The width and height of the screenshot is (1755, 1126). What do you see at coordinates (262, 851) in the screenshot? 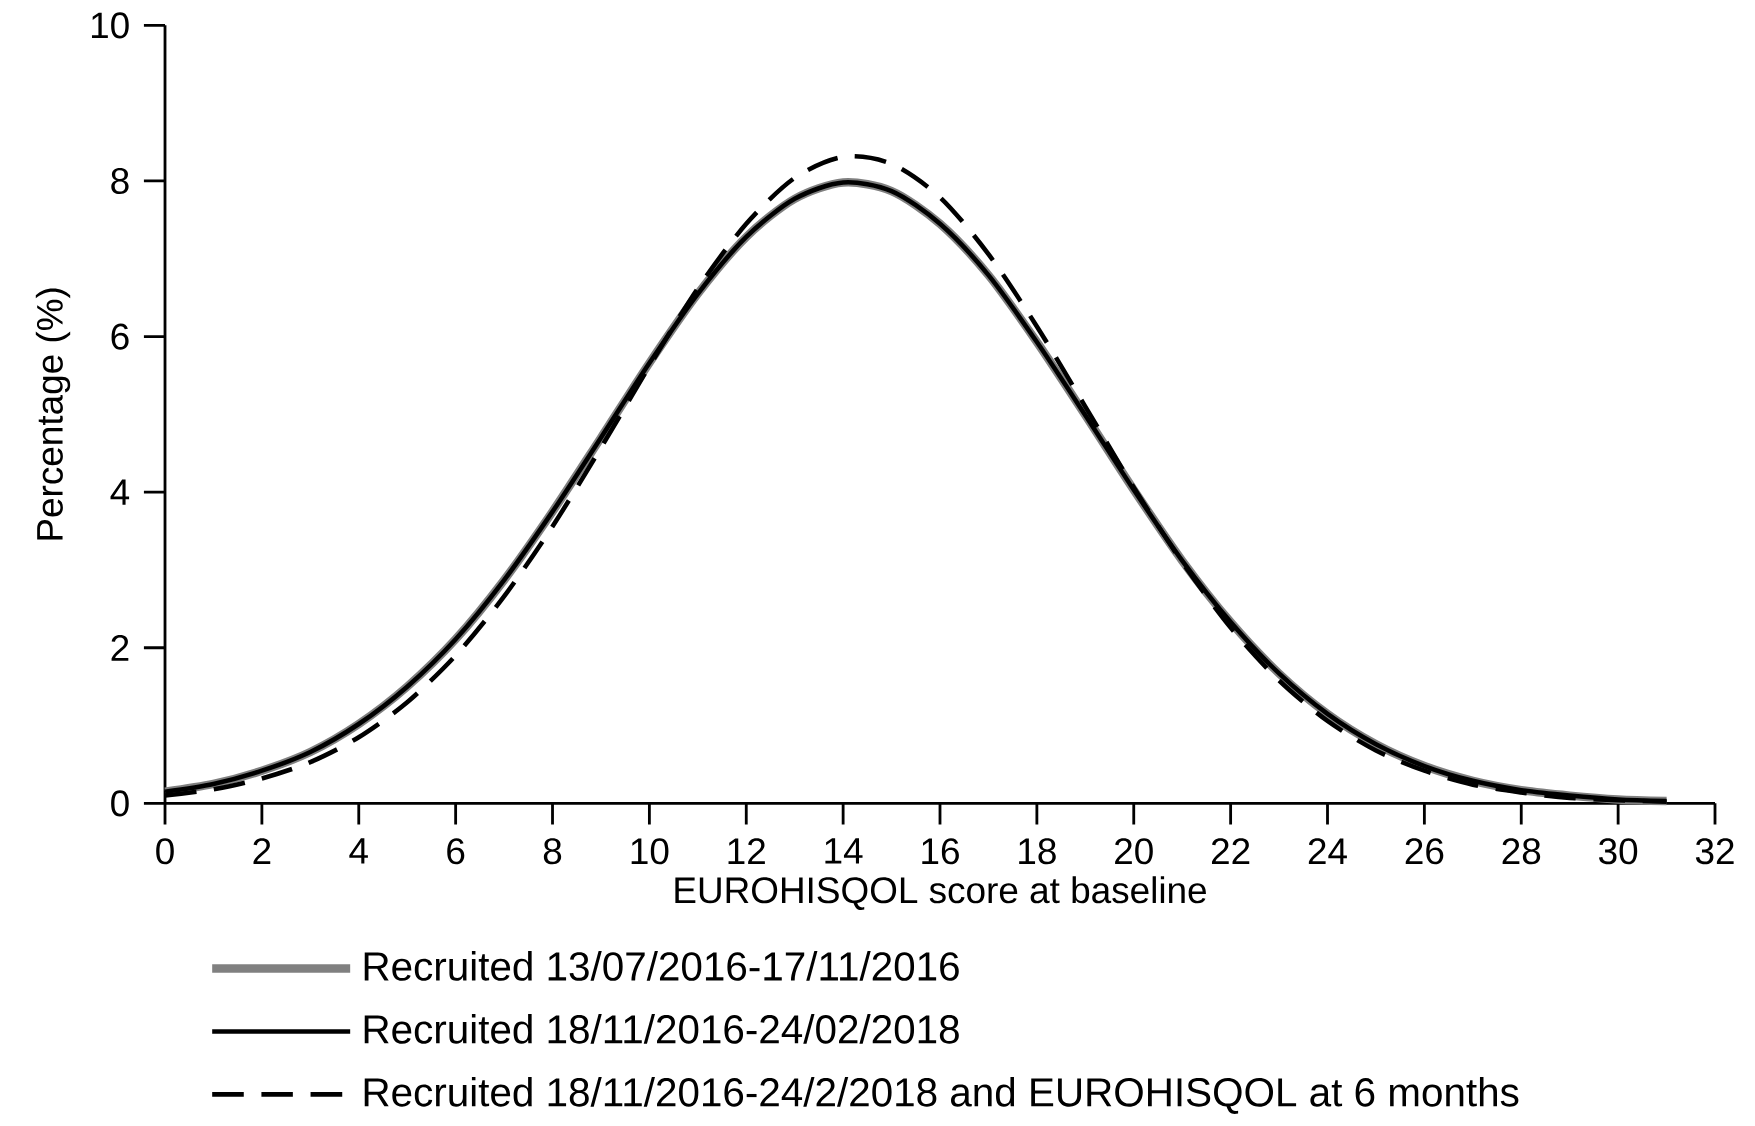
I see `x-tick-label: 2` at bounding box center [262, 851].